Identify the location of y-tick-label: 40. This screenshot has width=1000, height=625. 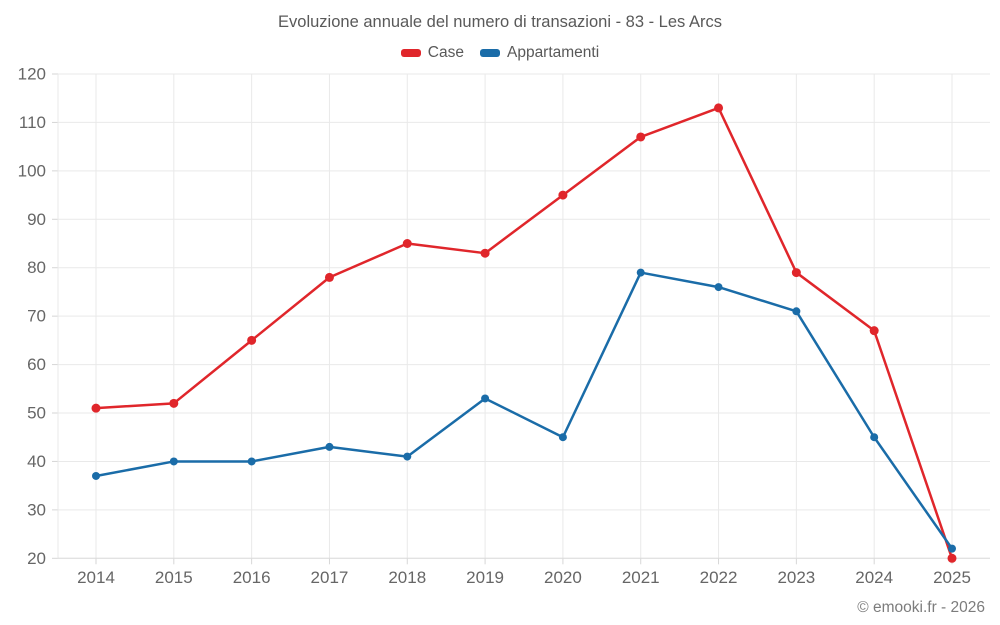
(36, 461).